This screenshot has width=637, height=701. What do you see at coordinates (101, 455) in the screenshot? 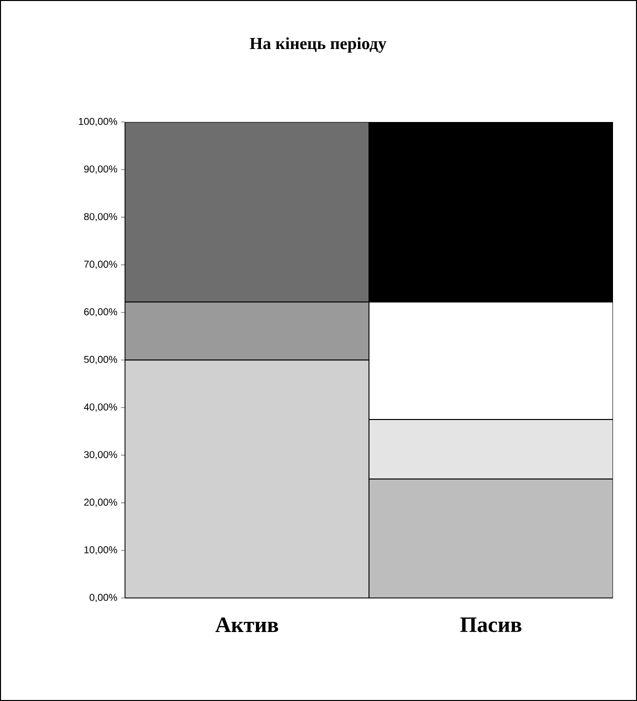
I see `y-tick-label: 30,00%` at bounding box center [101, 455].